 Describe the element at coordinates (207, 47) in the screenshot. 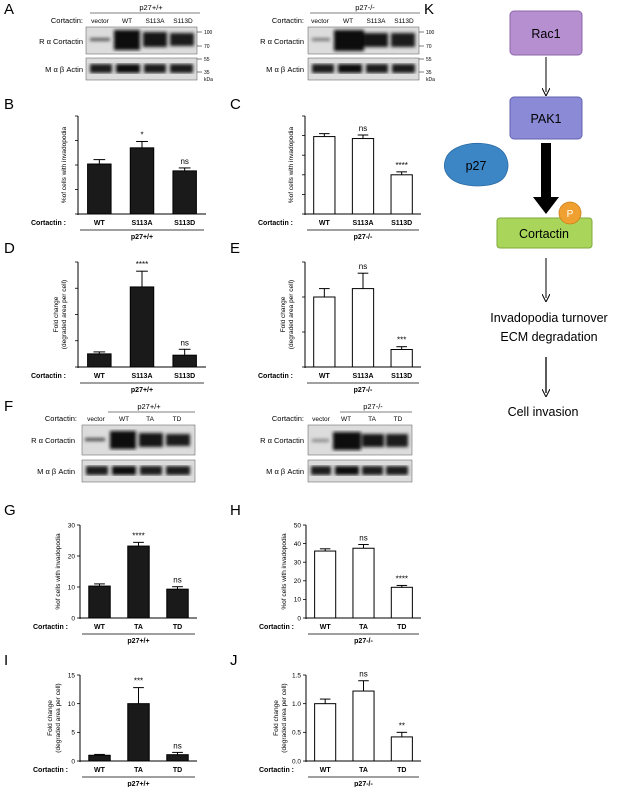

I see `svg-text: 70` at that location.